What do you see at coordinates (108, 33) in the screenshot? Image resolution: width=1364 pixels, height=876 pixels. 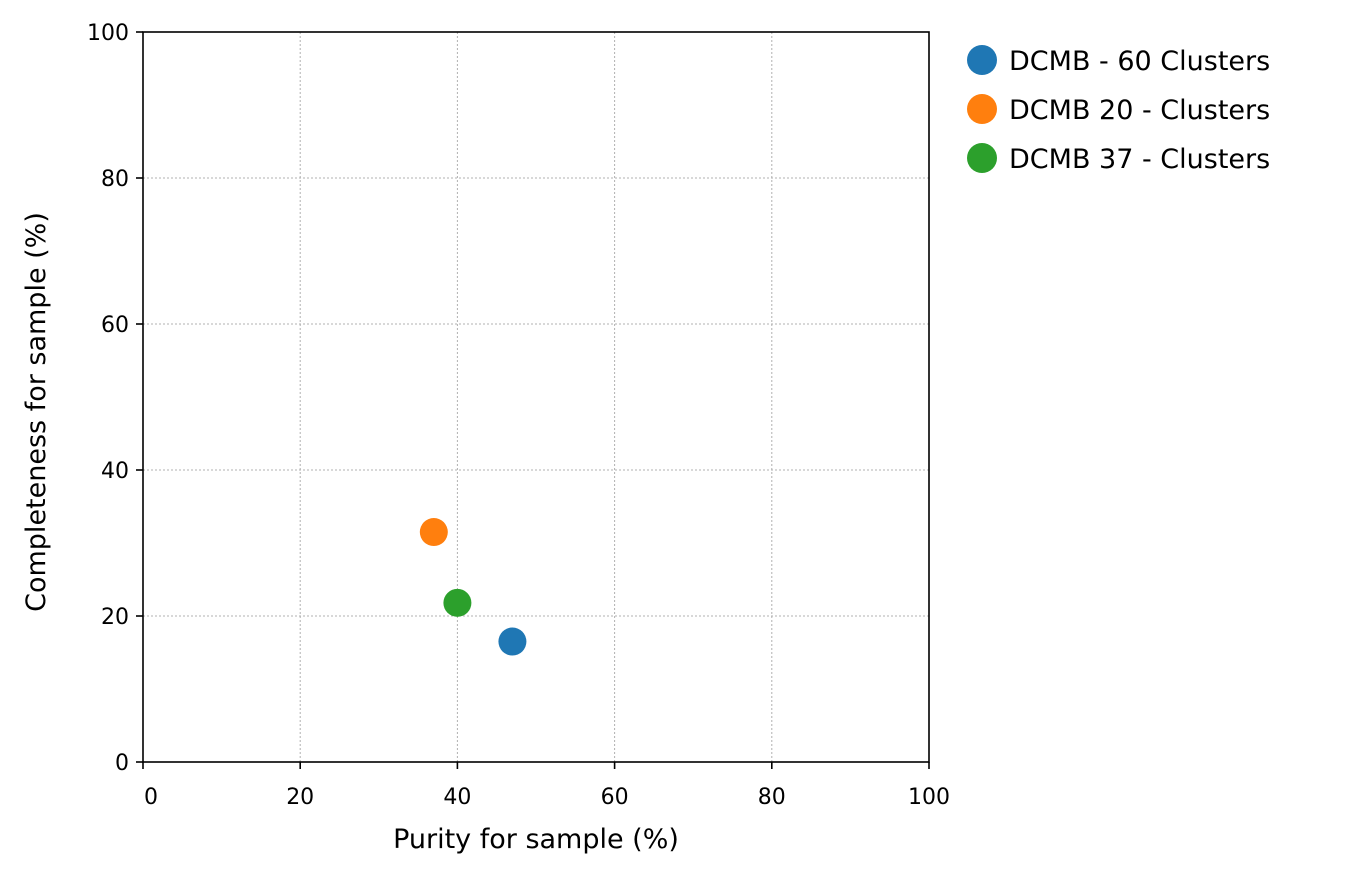 I see `y-tick-label: 100` at bounding box center [108, 33].